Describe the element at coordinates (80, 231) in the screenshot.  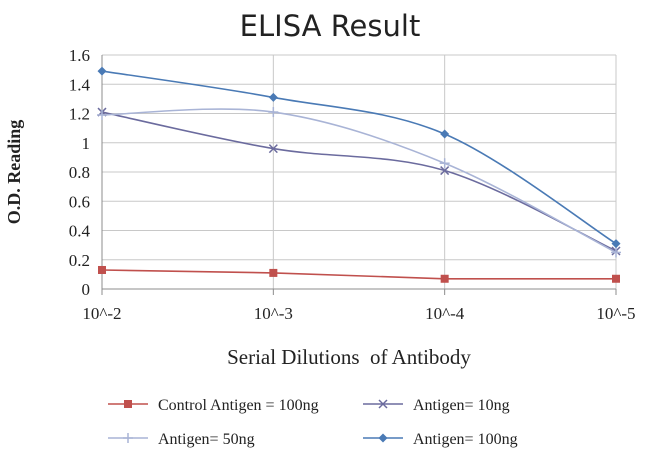
I see `y-tick-label: 0.4` at that location.